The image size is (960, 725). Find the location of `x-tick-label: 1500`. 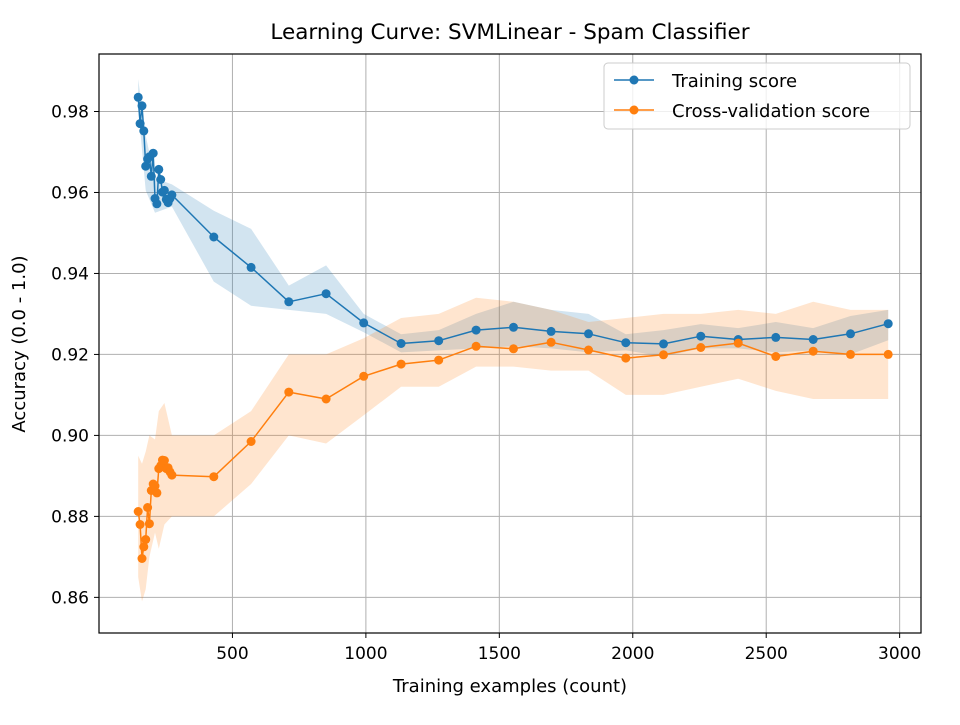

x-tick-label: 1500 is located at coordinates (499, 654).